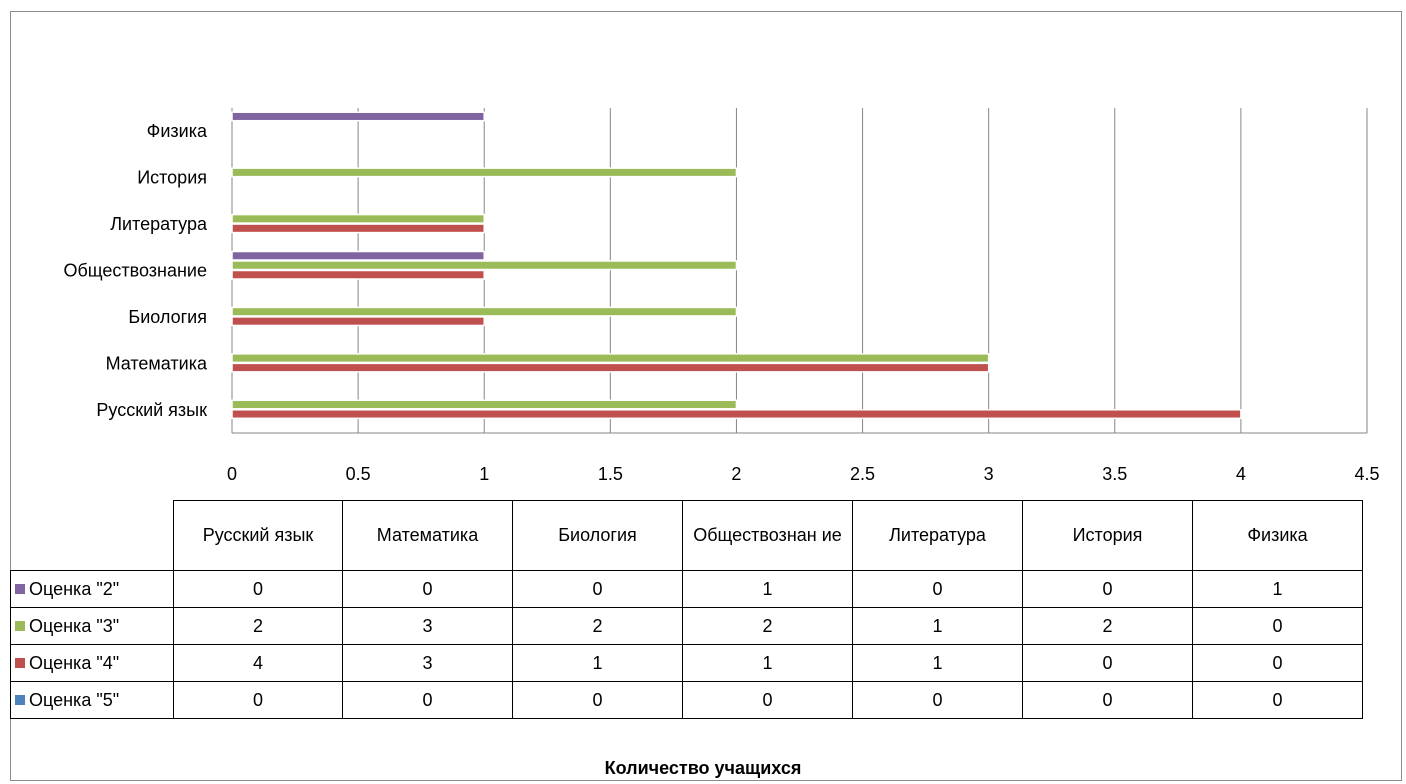 The width and height of the screenshot is (1406, 784). Describe the element at coordinates (92, 535) in the screenshot. I see `table-corner` at that location.